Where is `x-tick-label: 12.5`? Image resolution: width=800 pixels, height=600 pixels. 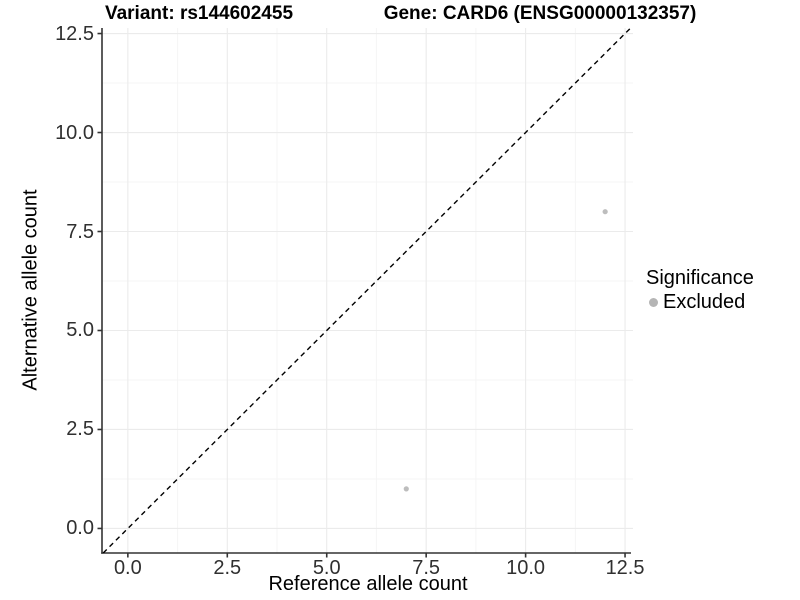
x-tick-label: 12.5 is located at coordinates (625, 568).